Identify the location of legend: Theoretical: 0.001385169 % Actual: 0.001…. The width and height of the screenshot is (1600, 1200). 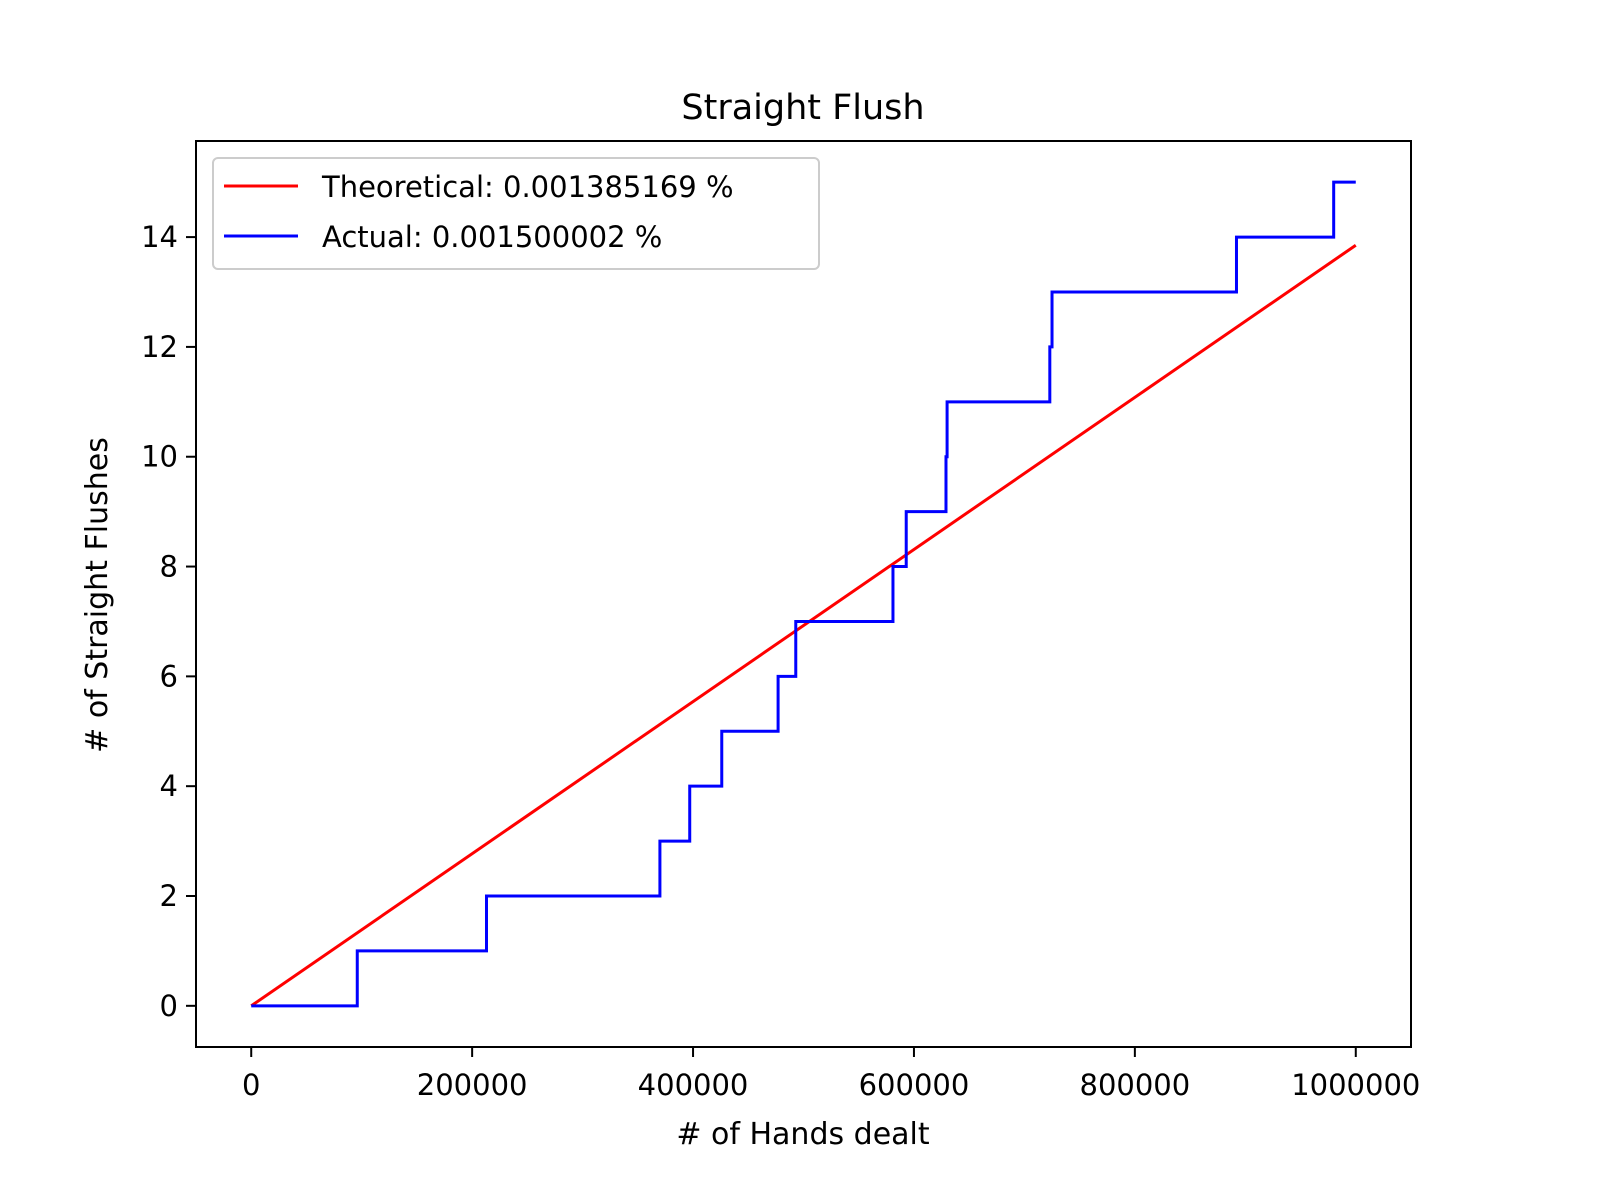
(516, 213).